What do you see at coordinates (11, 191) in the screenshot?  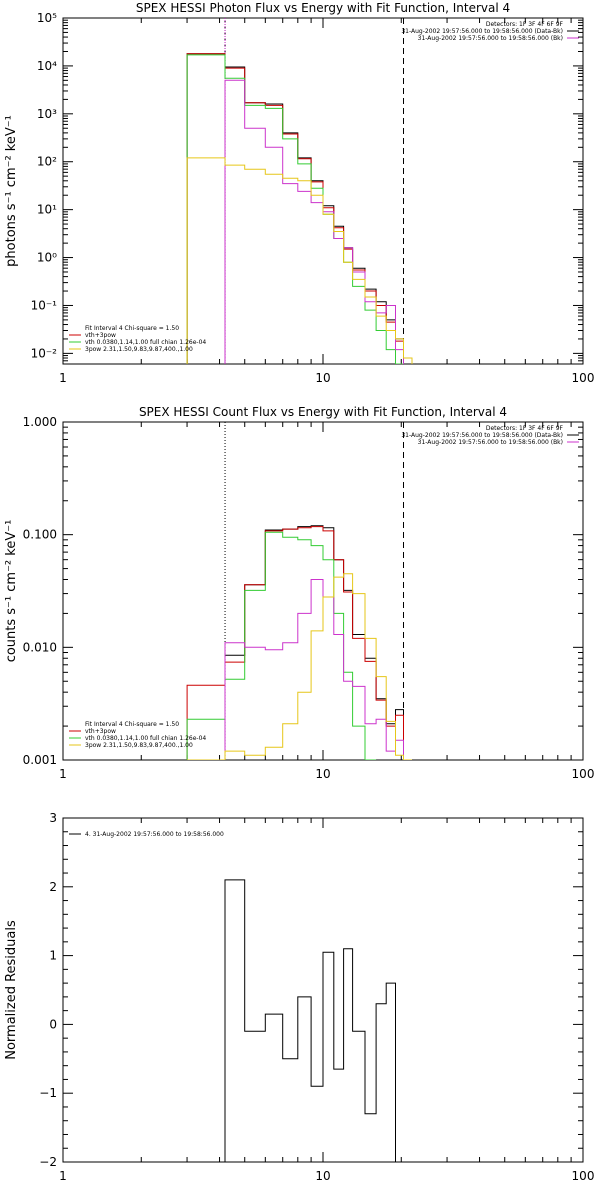 I see `y-axis-label: photons s⁻¹ cm⁻² keV⁻¹` at bounding box center [11, 191].